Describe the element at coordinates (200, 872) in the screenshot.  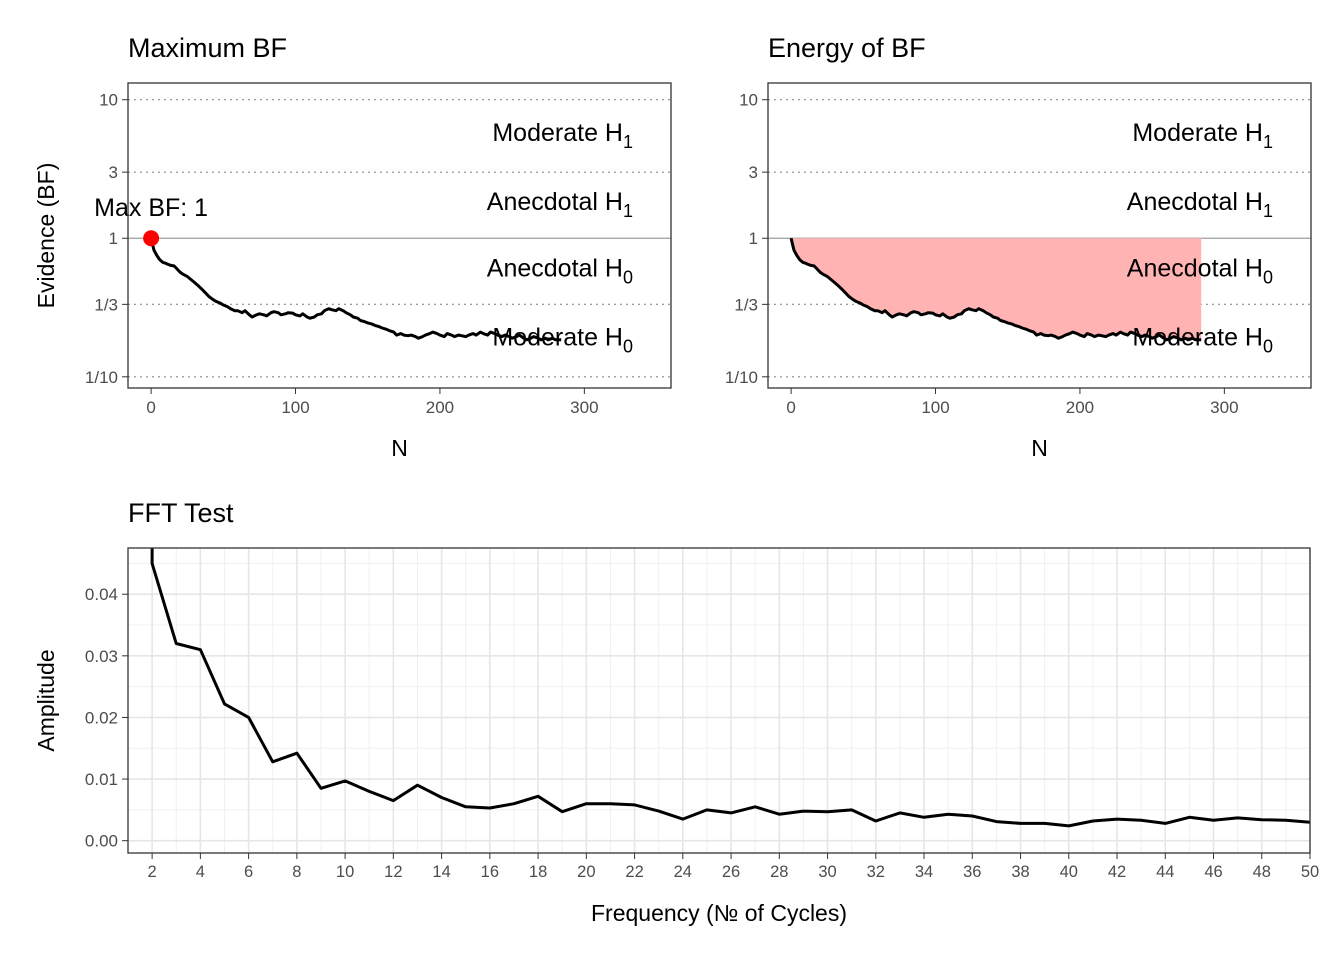
I see `x-tick-label: 4` at that location.